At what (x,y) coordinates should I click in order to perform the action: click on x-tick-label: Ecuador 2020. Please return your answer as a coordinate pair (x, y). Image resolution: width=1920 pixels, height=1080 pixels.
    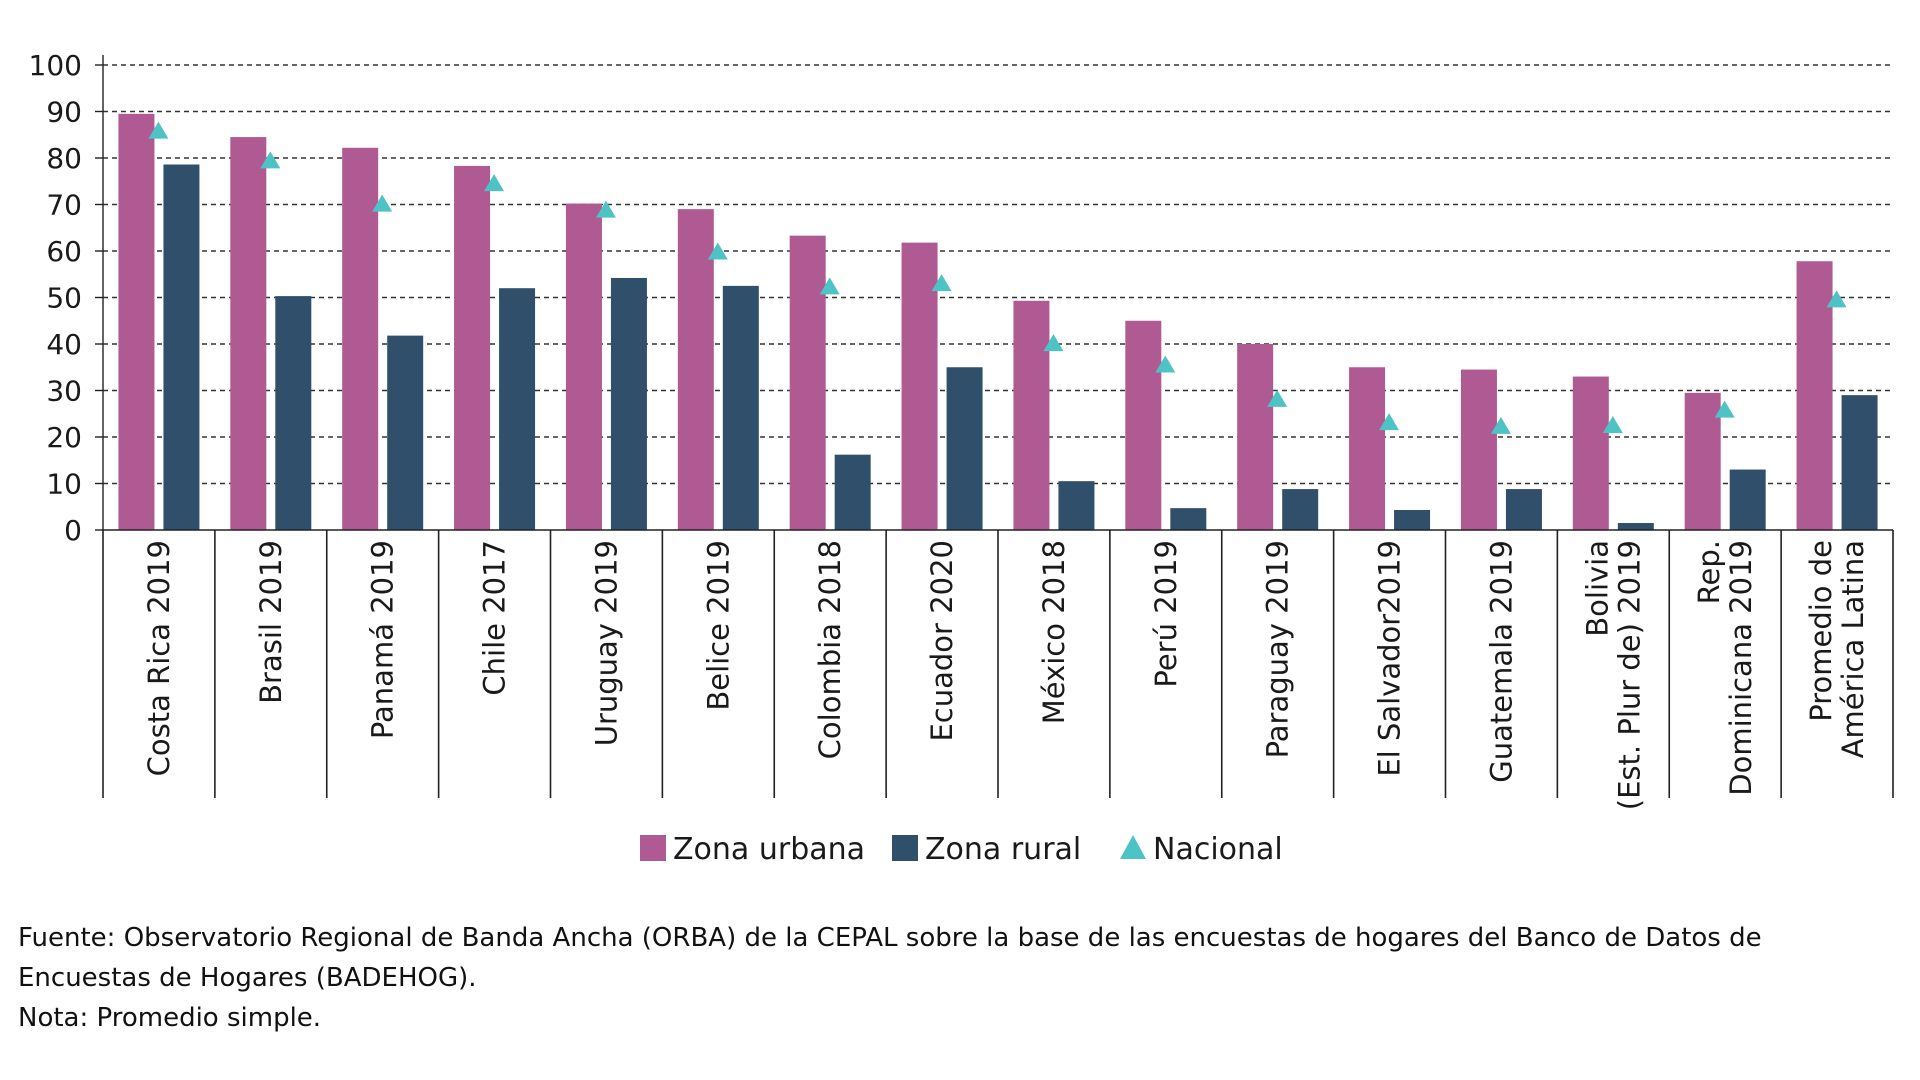
    Looking at the image, I should click on (942, 641).